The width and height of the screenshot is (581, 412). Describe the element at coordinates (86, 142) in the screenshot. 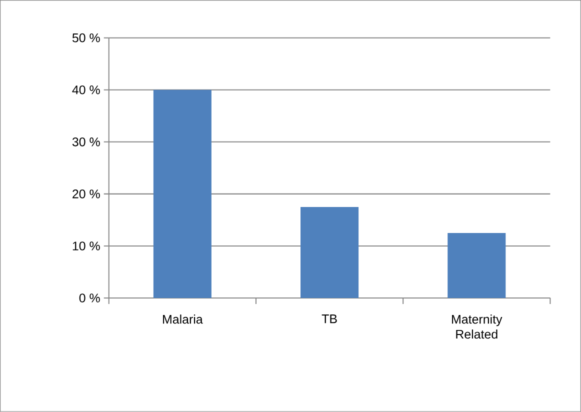

I see `y-tick-label: 30 %` at that location.